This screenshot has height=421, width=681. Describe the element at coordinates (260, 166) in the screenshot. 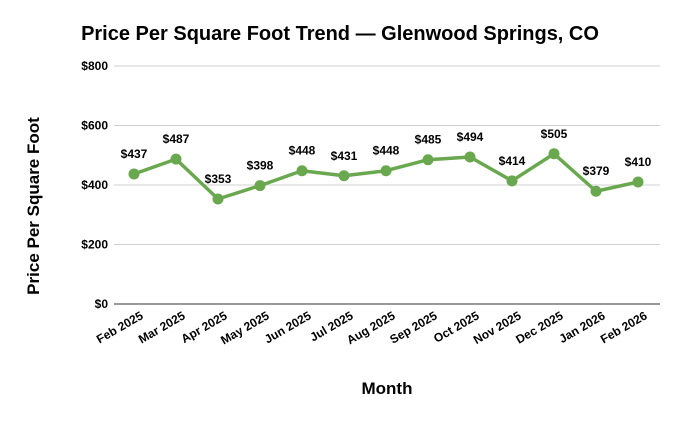

I see `data-label: $398` at that location.